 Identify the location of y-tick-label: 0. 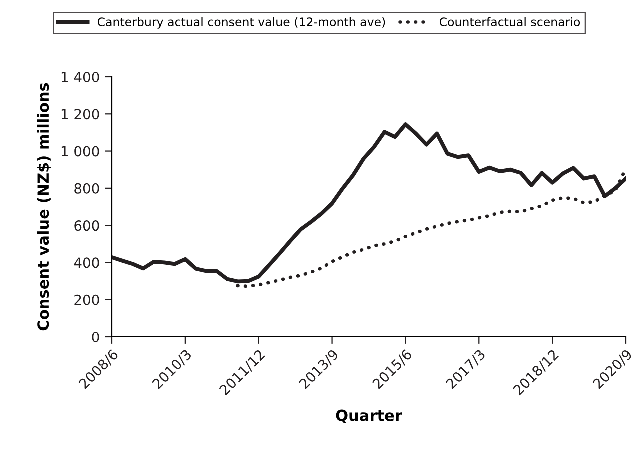
(96, 337).